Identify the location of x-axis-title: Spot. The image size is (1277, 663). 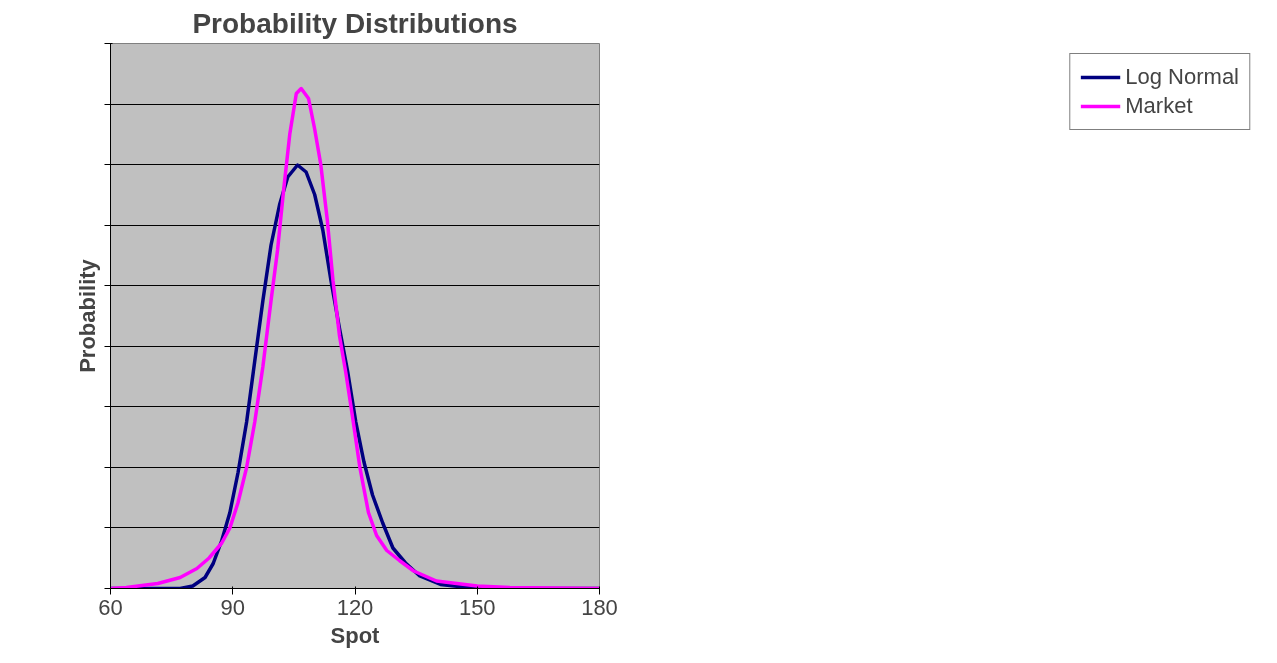
(355, 635).